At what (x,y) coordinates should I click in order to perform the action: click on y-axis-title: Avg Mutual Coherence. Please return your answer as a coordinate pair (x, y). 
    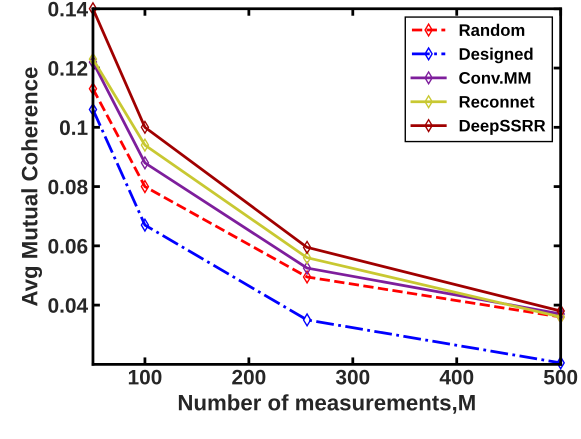
    Looking at the image, I should click on (31, 186).